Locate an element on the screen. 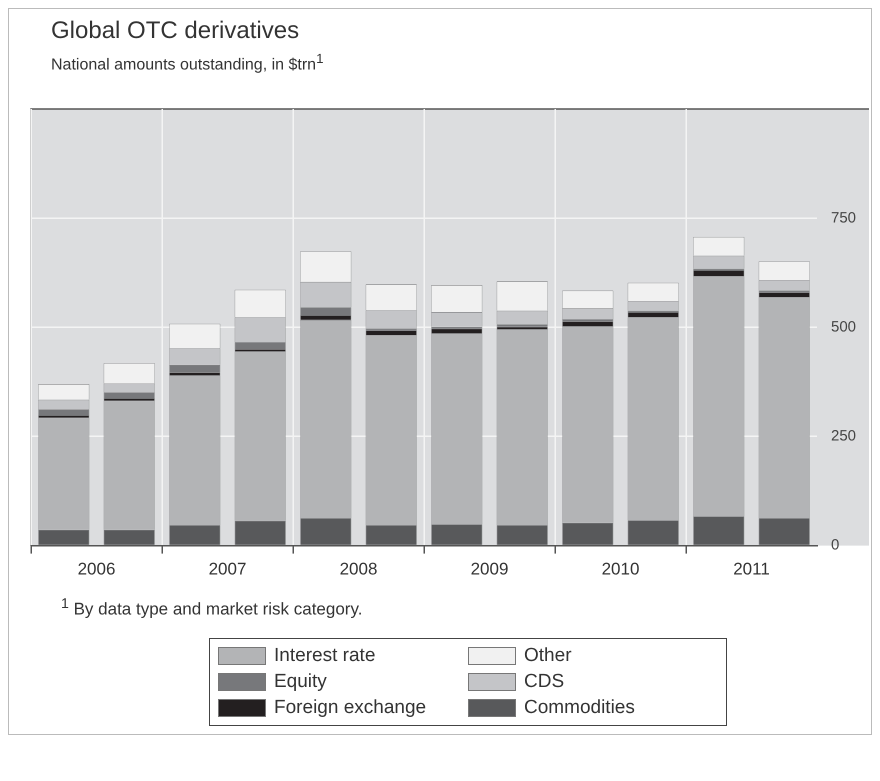 This screenshot has width=880, height=781. legend-label: Other is located at coordinates (548, 655).